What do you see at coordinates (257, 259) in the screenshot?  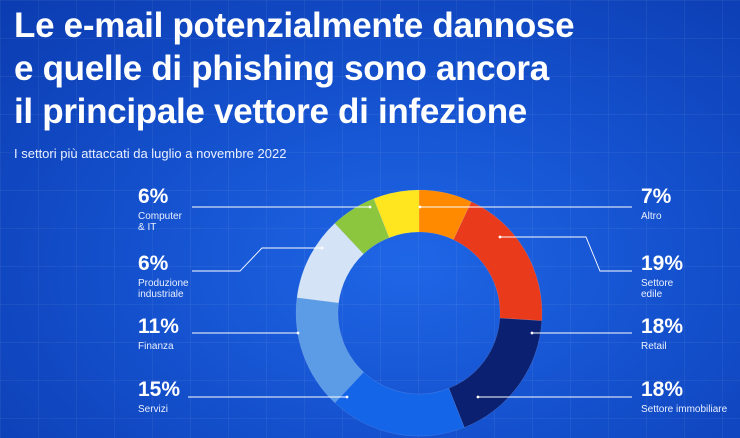 I see `leader-line-produzione-industriale` at bounding box center [257, 259].